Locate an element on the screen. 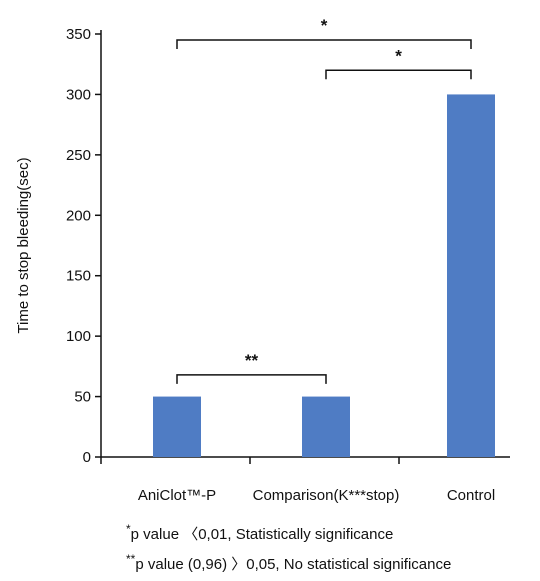 This screenshot has height=581, width=540. x-axis: AniClot™-P Comparison(K***stop) Control is located at coordinates (305, 480).